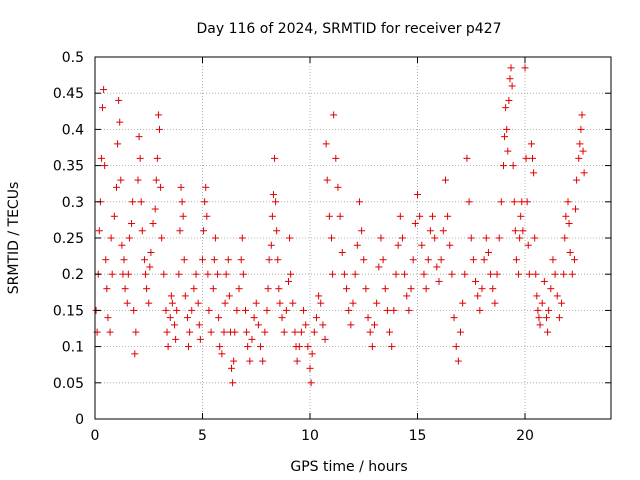 This screenshot has height=480, width=640. What do you see at coordinates (68, 384) in the screenshot?
I see `y-tick-label: 0.05` at bounding box center [68, 384].